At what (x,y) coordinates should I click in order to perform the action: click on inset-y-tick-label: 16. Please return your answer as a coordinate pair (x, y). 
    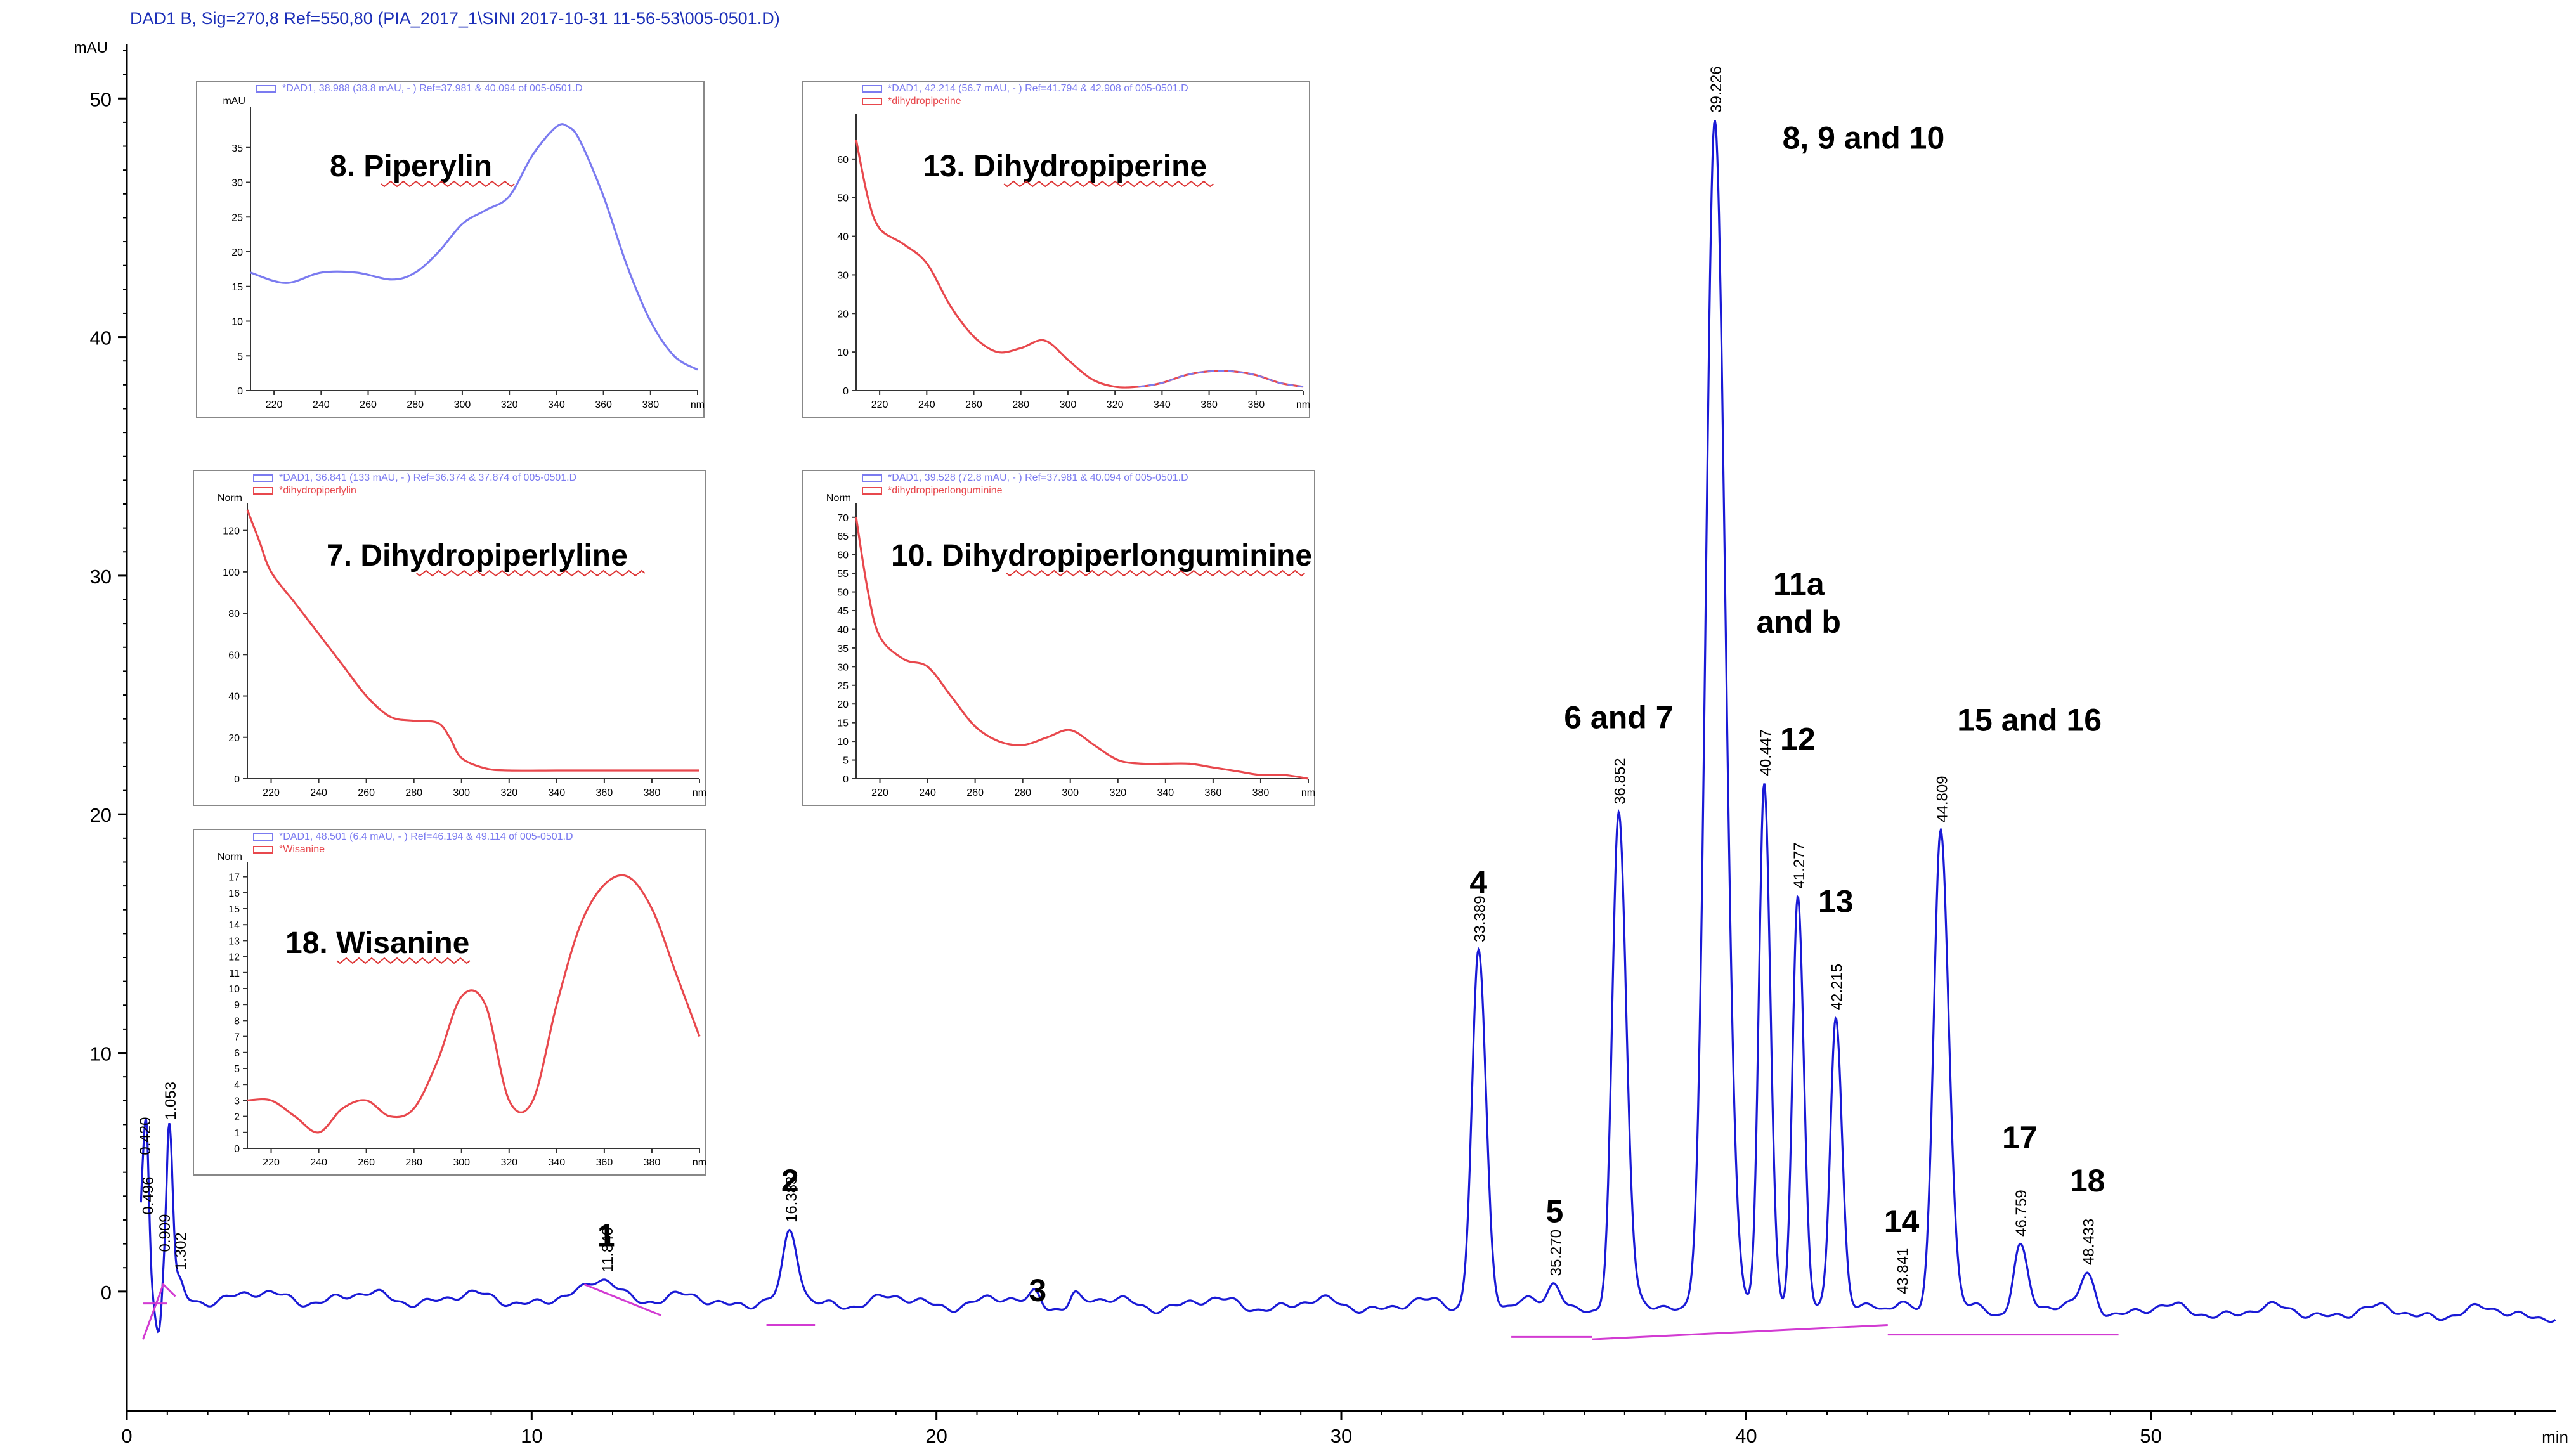
    Looking at the image, I should click on (234, 894).